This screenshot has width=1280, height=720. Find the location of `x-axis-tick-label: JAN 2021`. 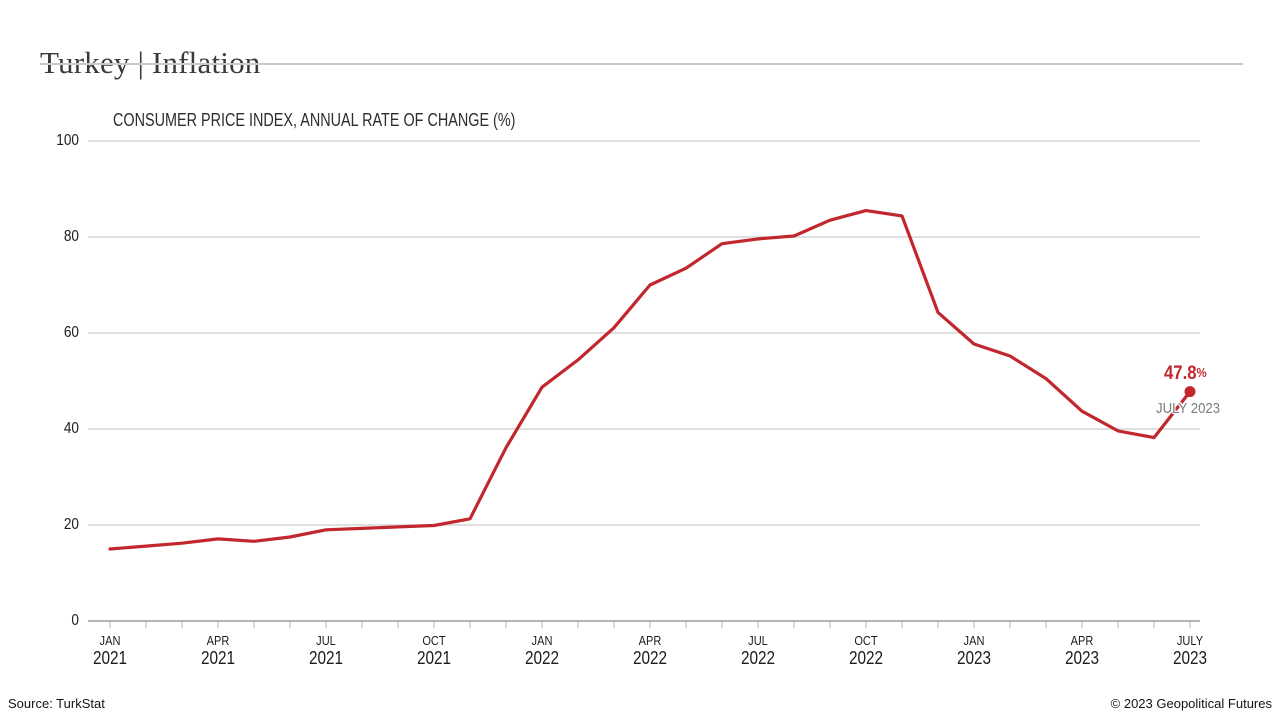

x-axis-tick-label: JAN 2021 is located at coordinates (109, 650).